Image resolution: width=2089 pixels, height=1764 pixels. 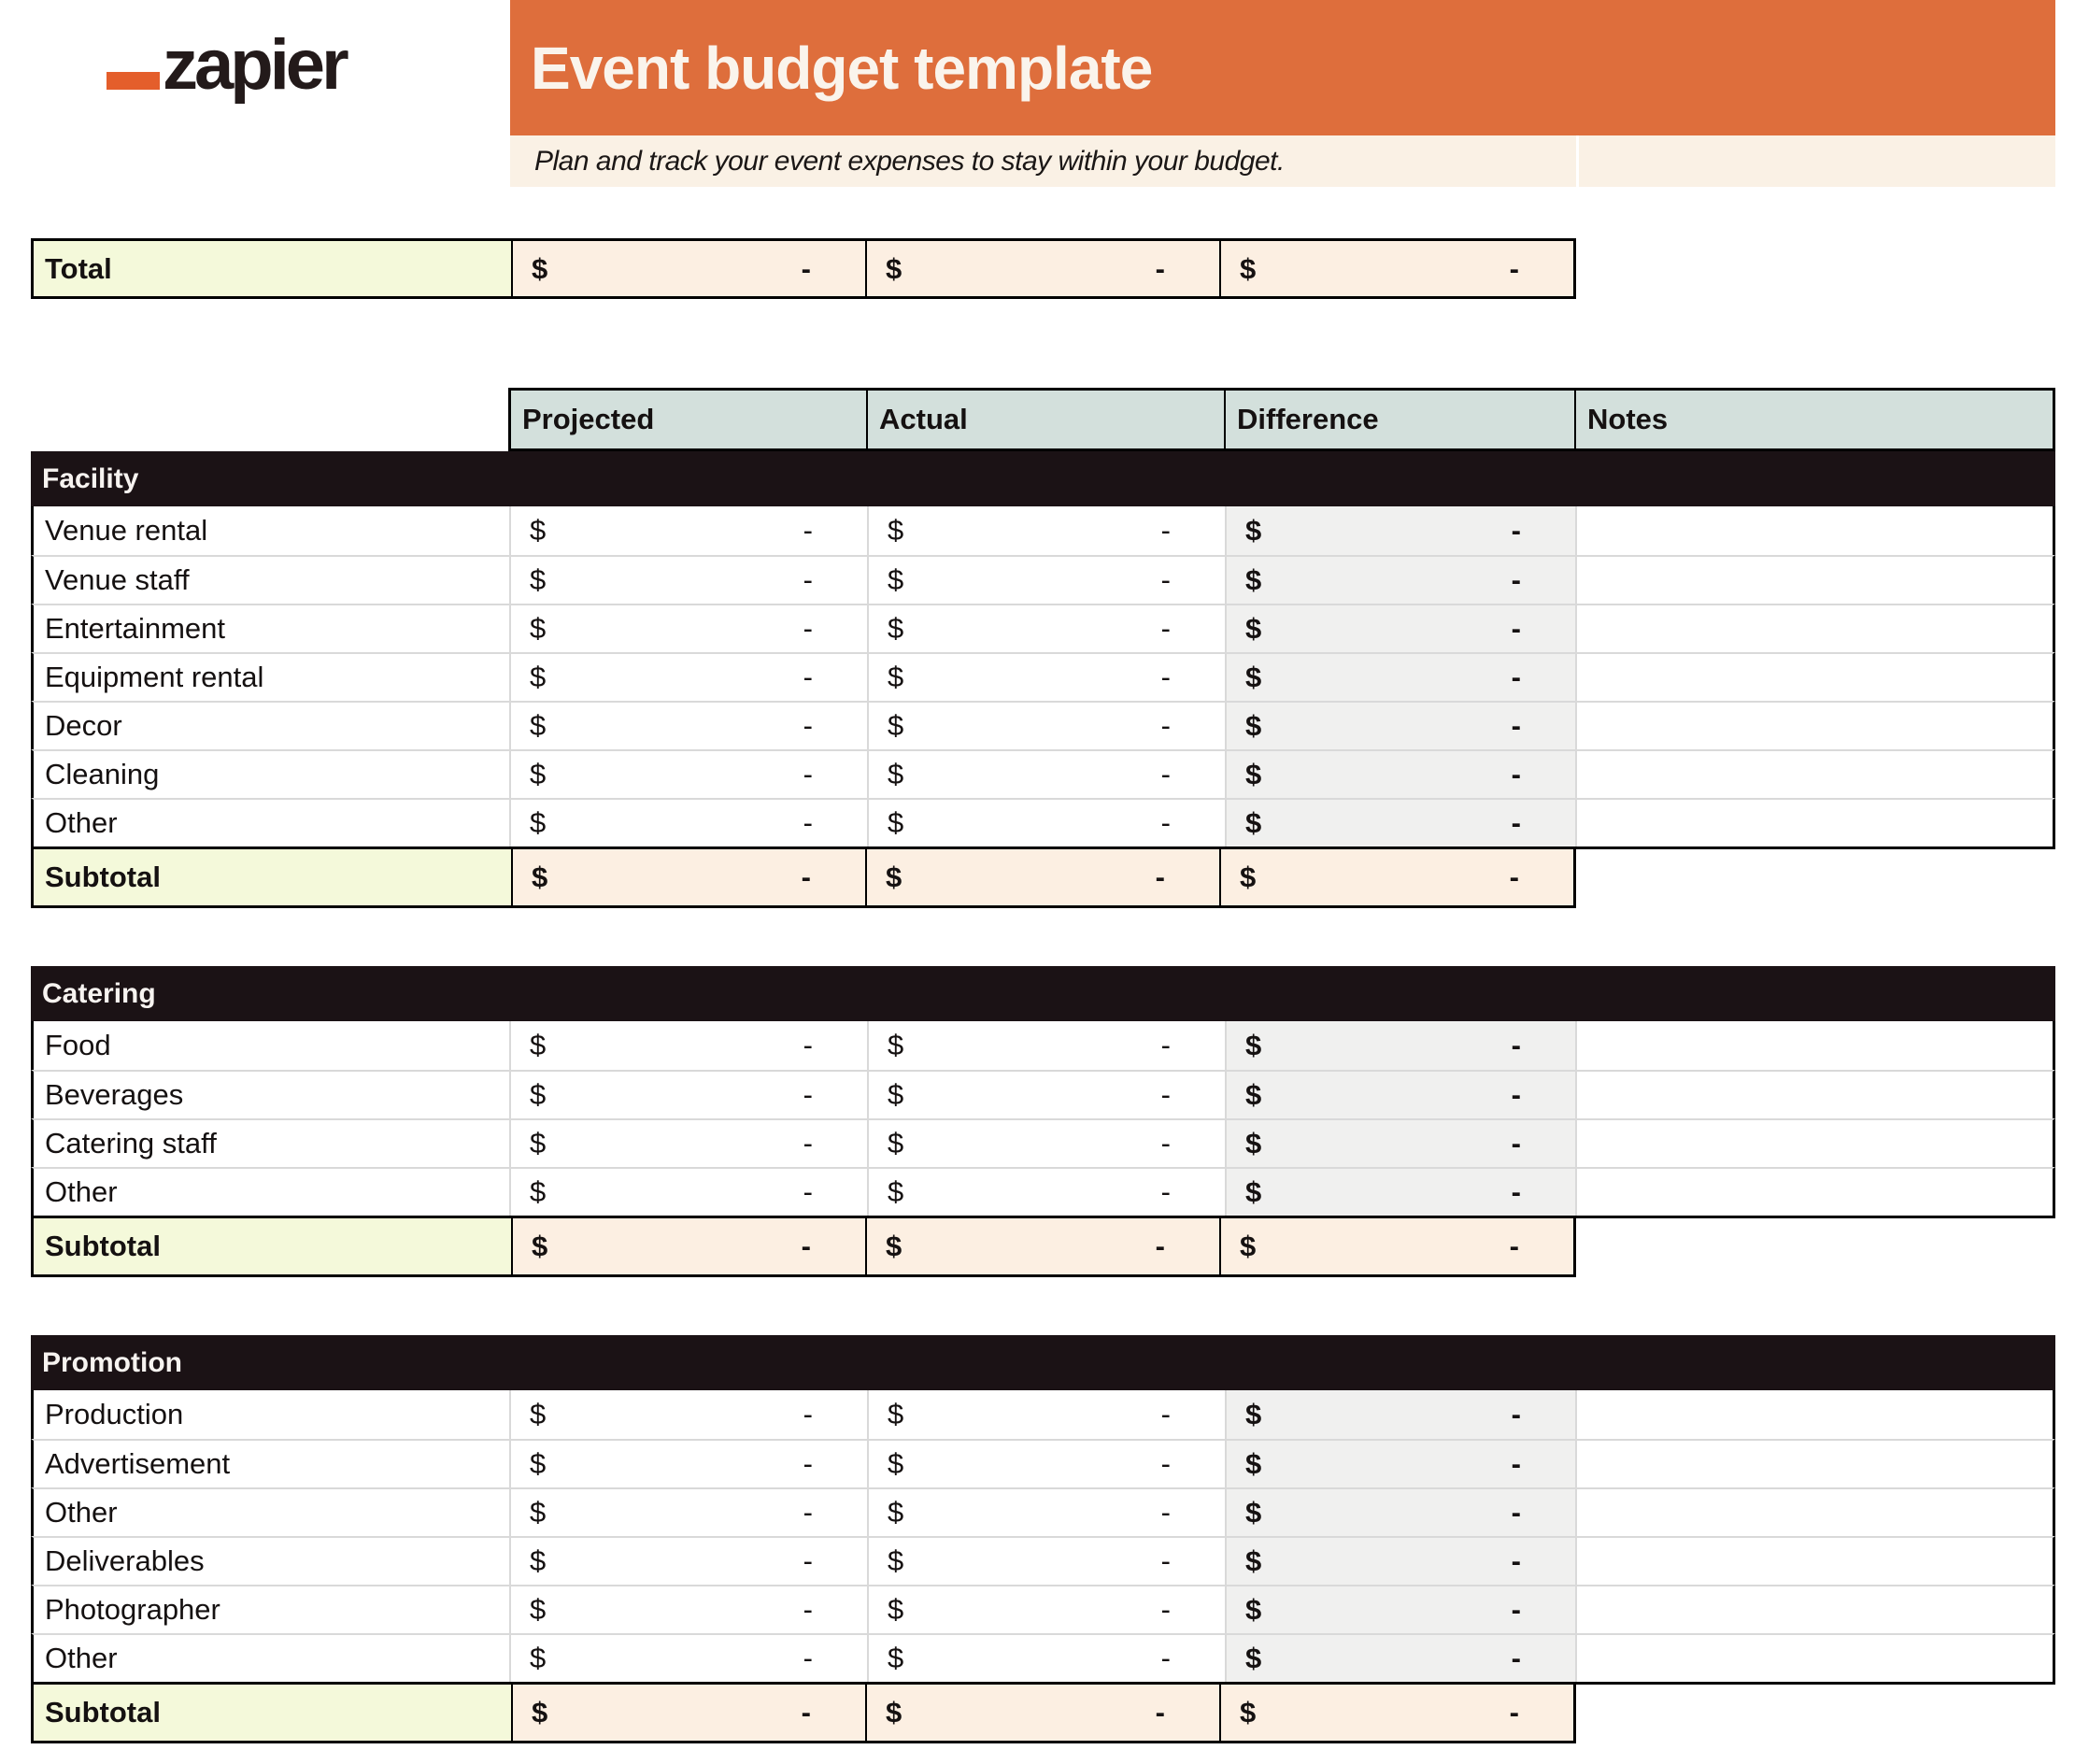 What do you see at coordinates (1042, 268) in the screenshot?
I see `total-actual-amount-cell: $ -` at bounding box center [1042, 268].